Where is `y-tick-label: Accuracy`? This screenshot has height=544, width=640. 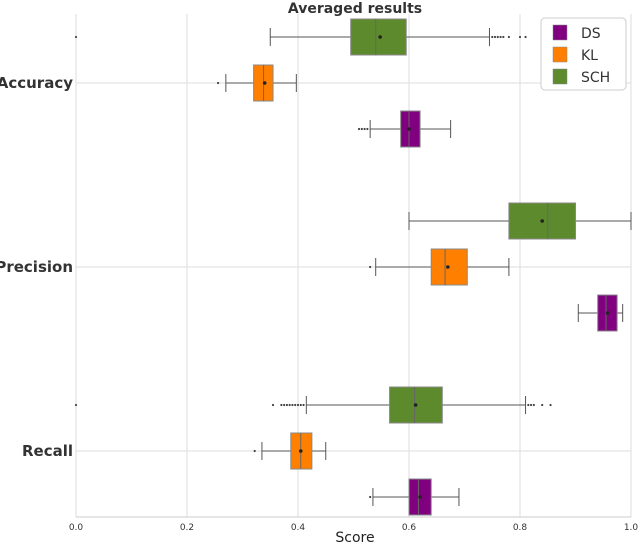 y-tick-label: Accuracy is located at coordinates (36, 83).